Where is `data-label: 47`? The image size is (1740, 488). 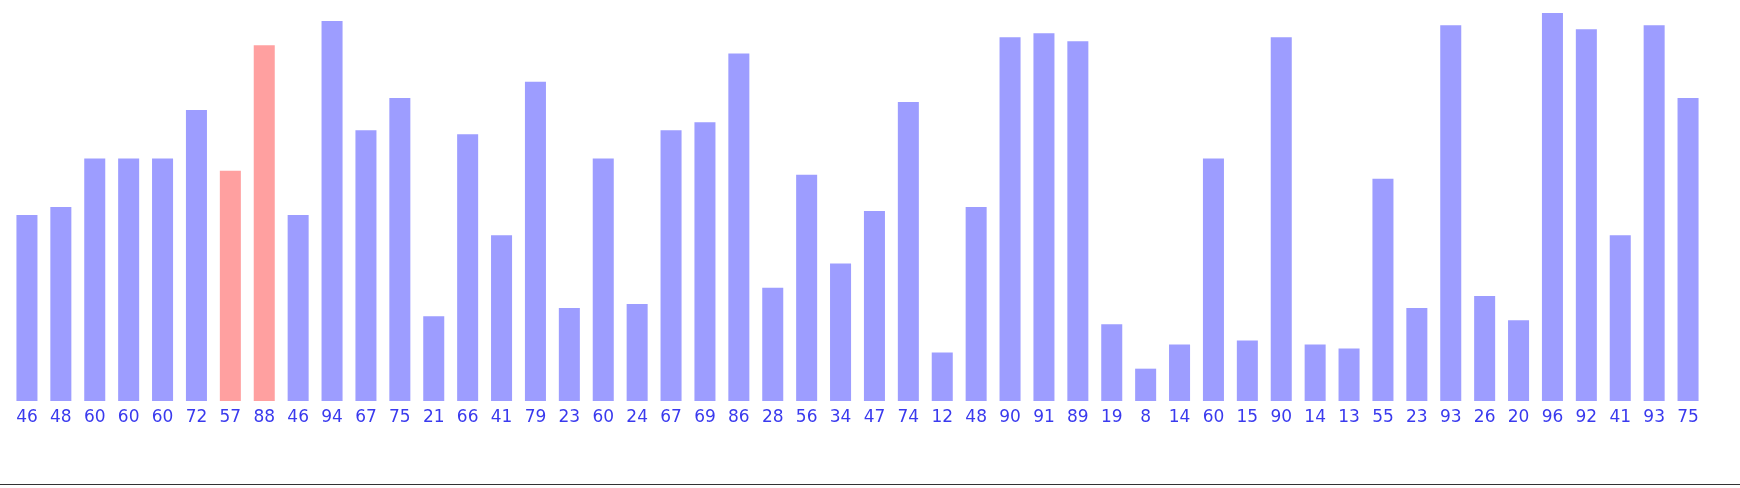
data-label: 47 is located at coordinates (874, 415).